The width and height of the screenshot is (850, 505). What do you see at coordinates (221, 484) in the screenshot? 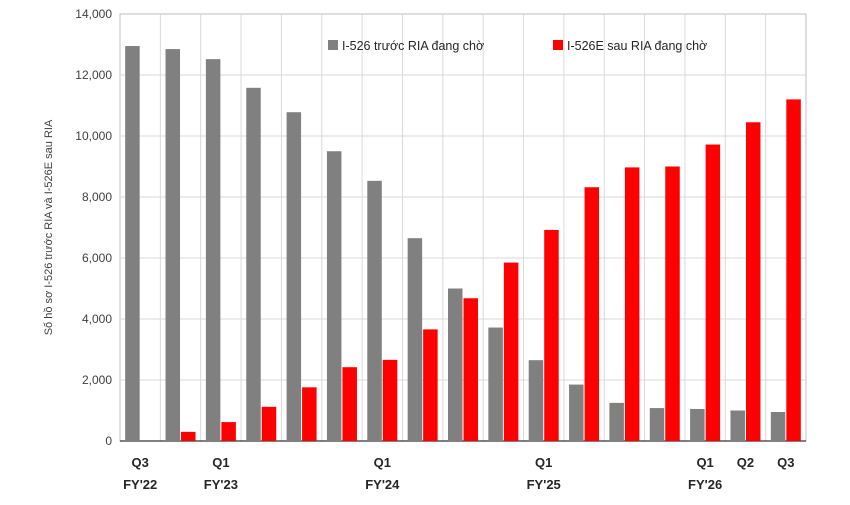
I see `x-tick-label: FY'23` at bounding box center [221, 484].